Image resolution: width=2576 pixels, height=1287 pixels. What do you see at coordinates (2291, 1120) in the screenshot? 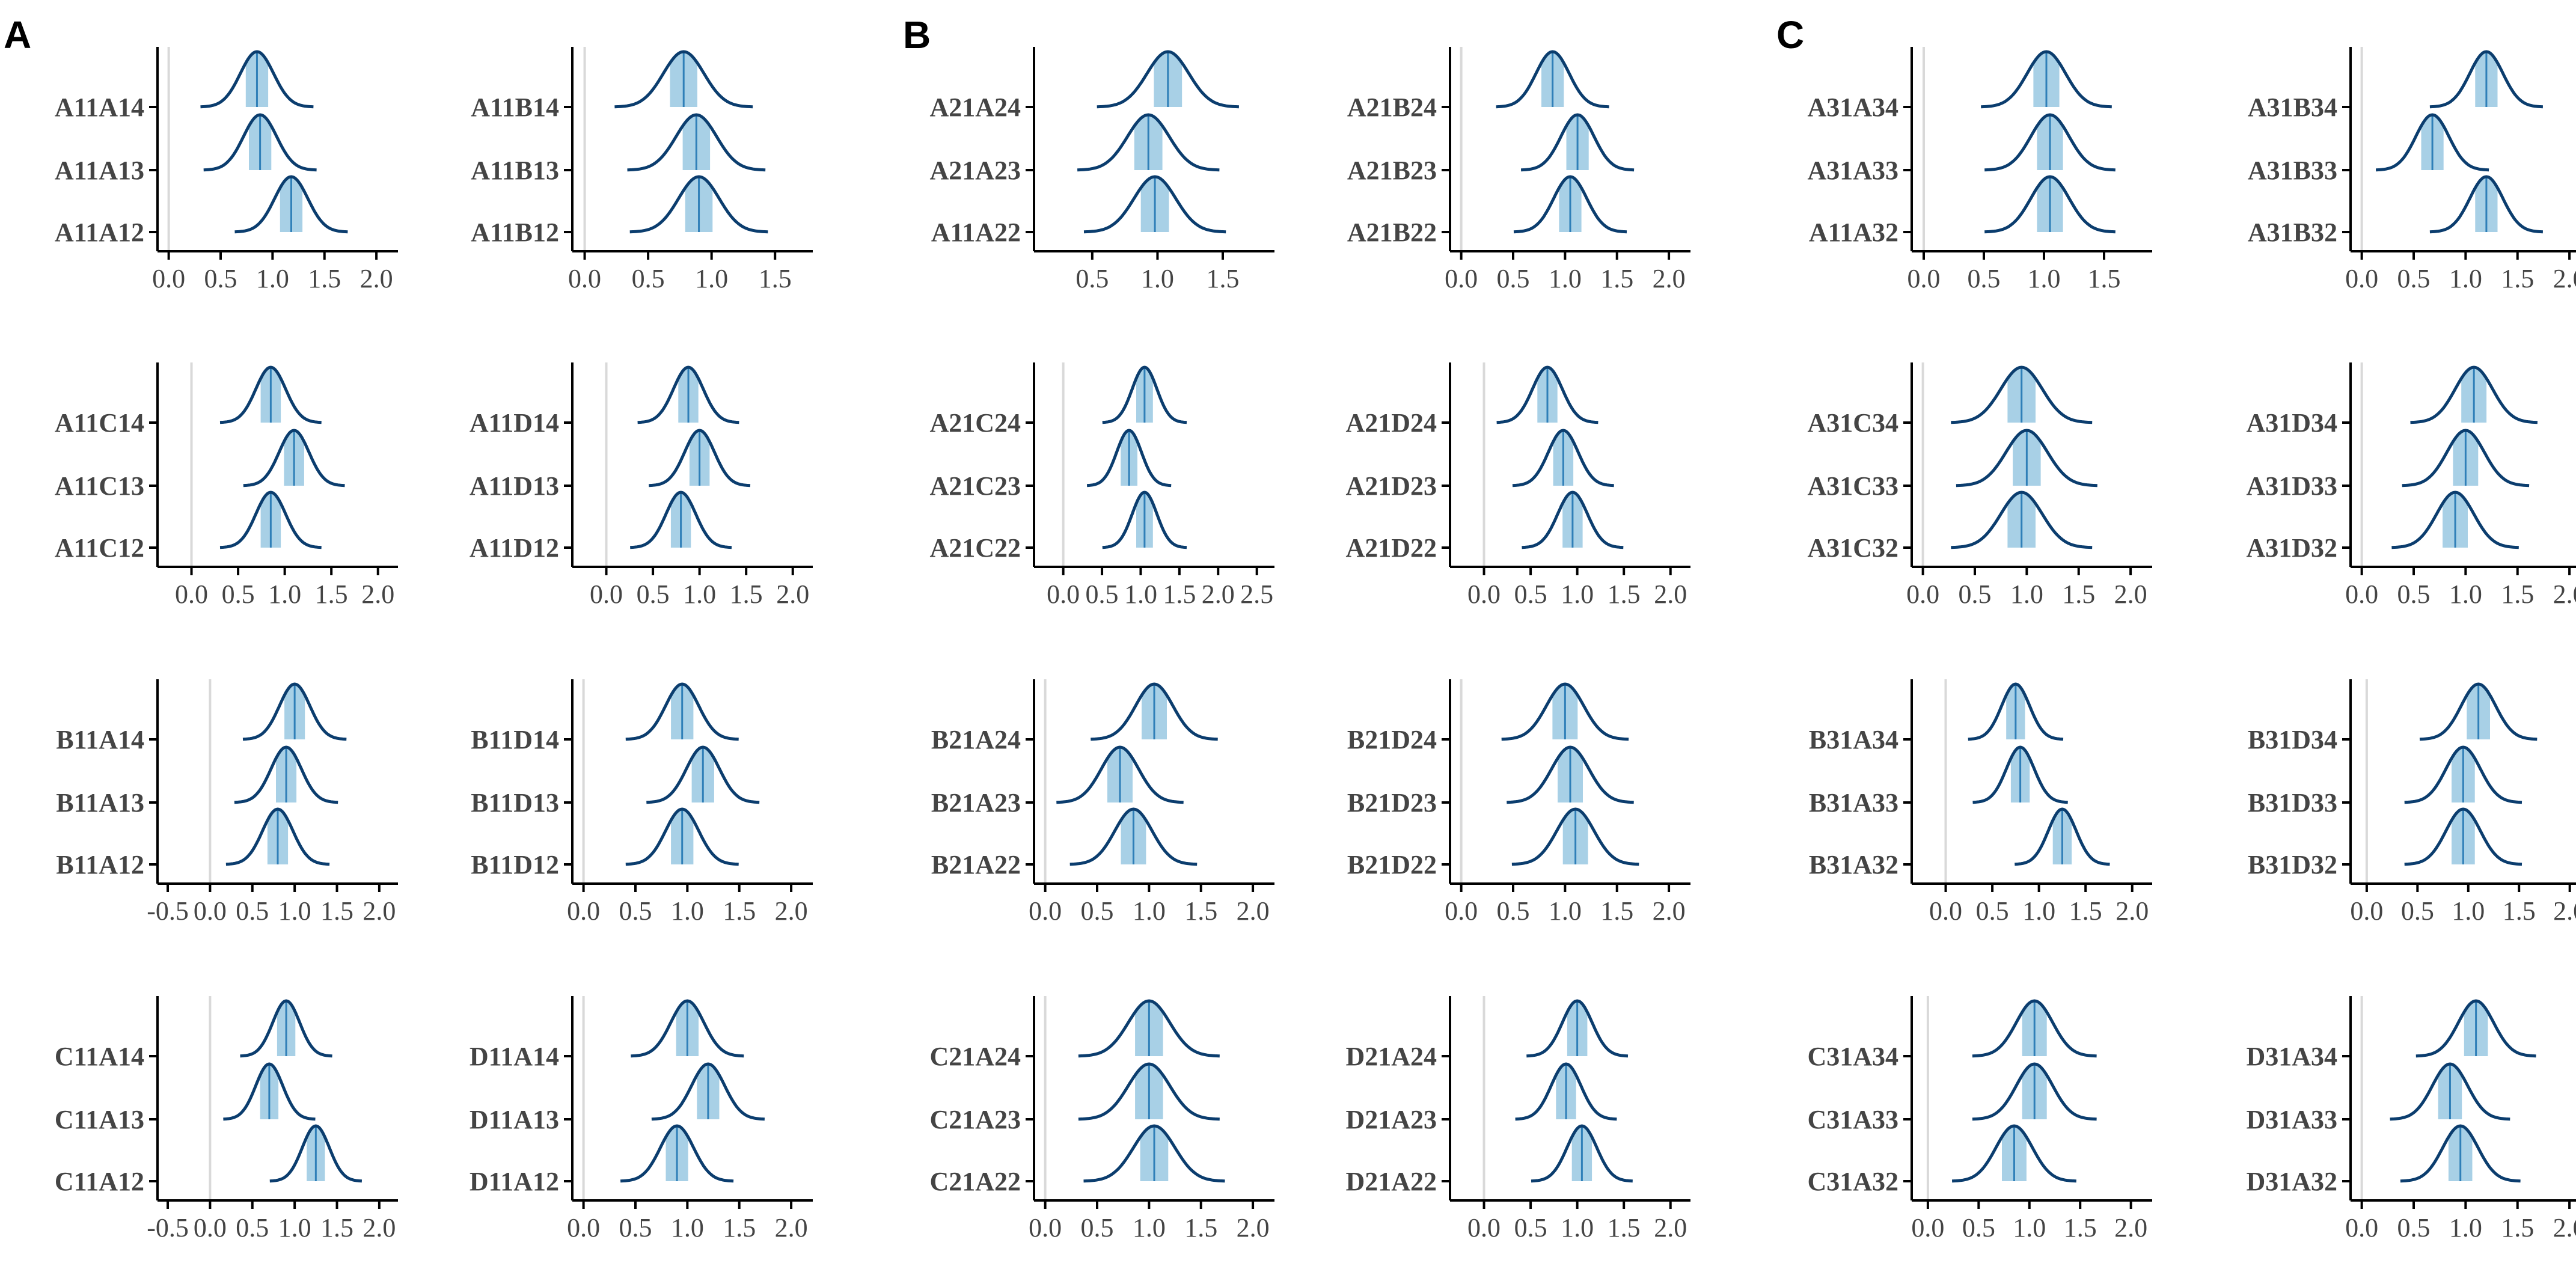
I see `row-label: D31A33` at bounding box center [2291, 1120].